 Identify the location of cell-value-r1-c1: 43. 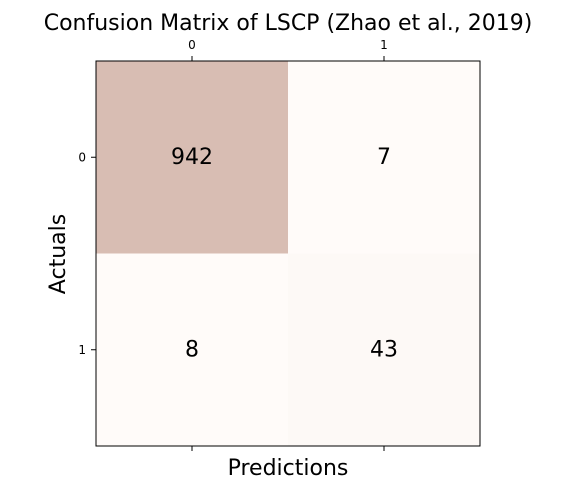
(384, 349).